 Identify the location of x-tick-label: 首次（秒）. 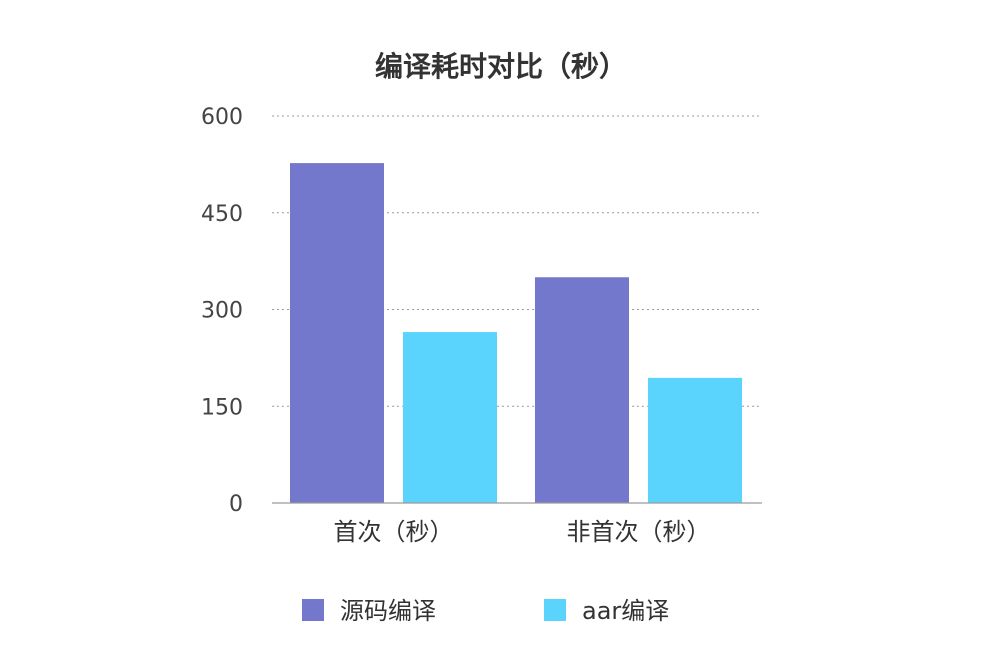
(394, 532).